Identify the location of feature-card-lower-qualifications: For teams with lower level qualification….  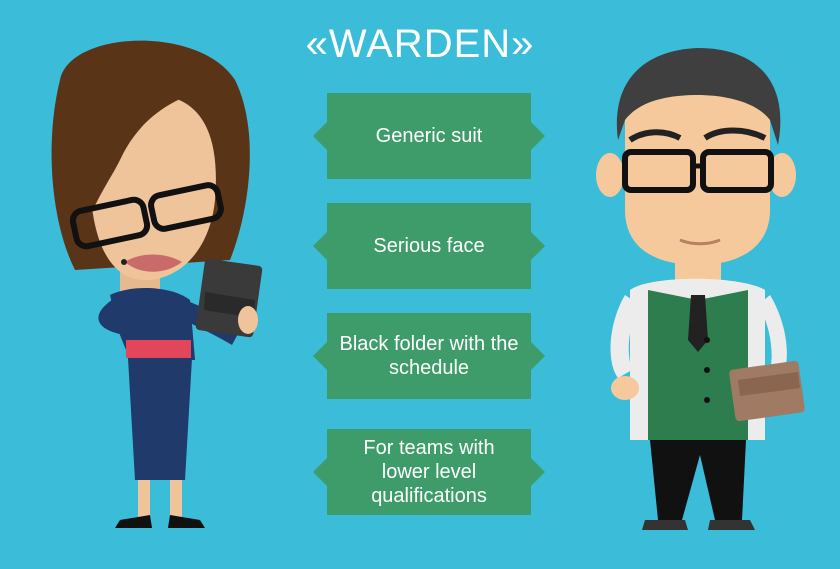
(429, 472).